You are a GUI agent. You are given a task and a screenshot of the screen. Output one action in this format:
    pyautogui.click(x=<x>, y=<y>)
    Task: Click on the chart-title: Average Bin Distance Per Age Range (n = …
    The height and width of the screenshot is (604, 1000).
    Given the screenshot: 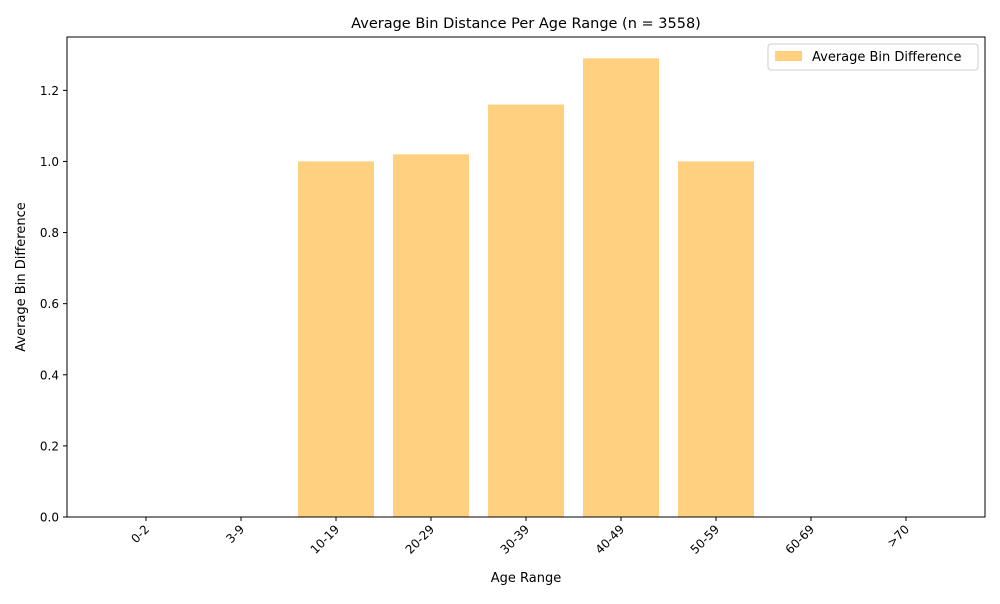 What is the action you would take?
    pyautogui.click(x=526, y=24)
    